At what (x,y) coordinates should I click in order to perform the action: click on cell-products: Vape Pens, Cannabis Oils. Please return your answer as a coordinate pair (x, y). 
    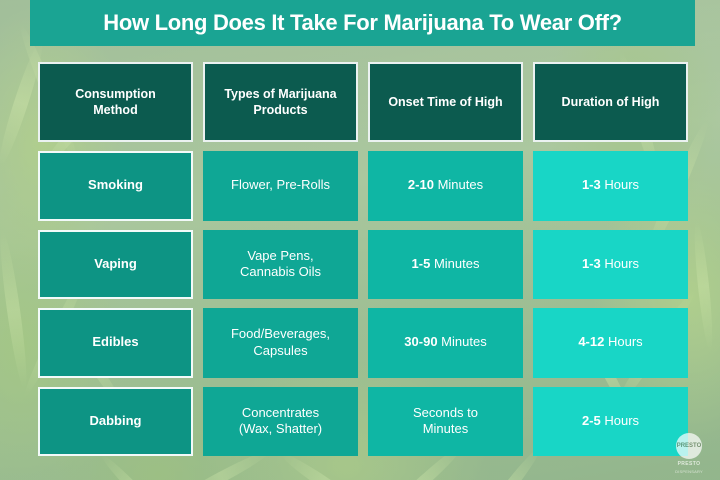
    Looking at the image, I should click on (280, 264).